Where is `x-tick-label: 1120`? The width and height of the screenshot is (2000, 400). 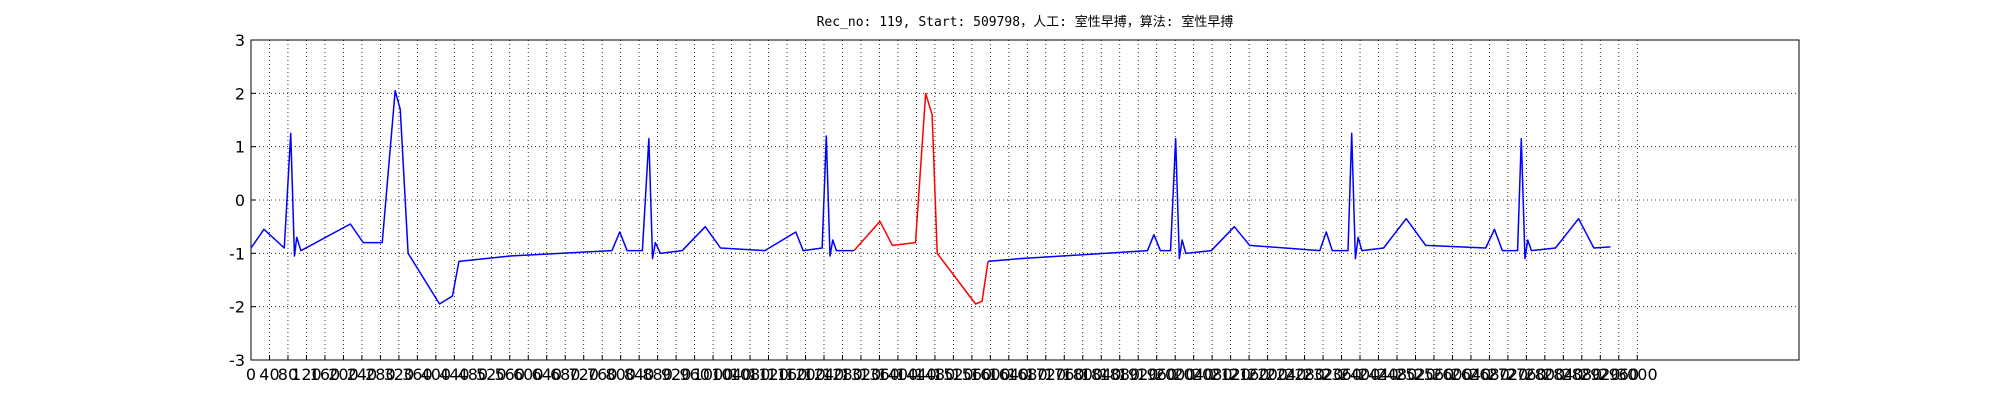 x-tick-label: 1120 is located at coordinates (768, 374).